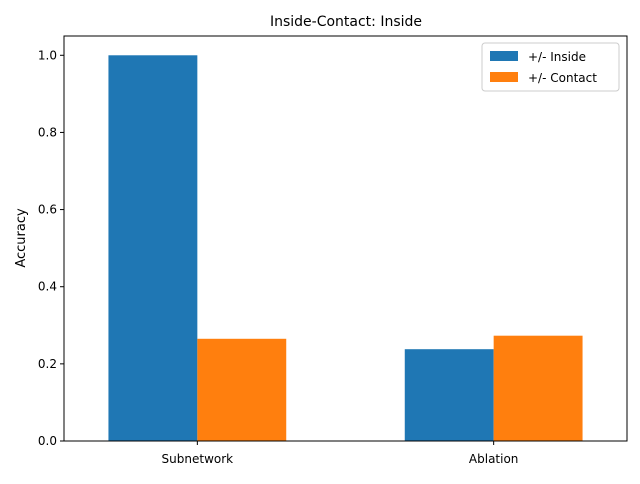  I want to click on bar-ablation-inside, so click(449, 395).